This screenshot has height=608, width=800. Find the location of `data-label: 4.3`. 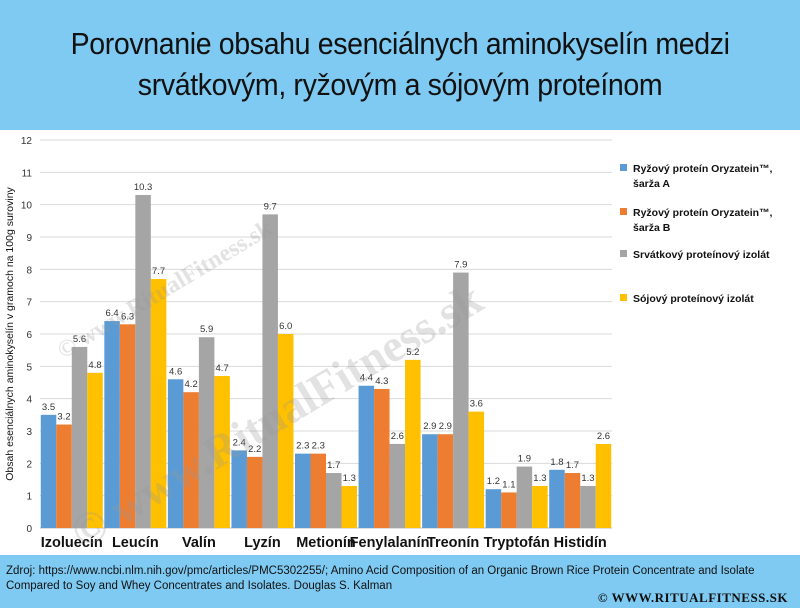

data-label: 4.3 is located at coordinates (381, 381).